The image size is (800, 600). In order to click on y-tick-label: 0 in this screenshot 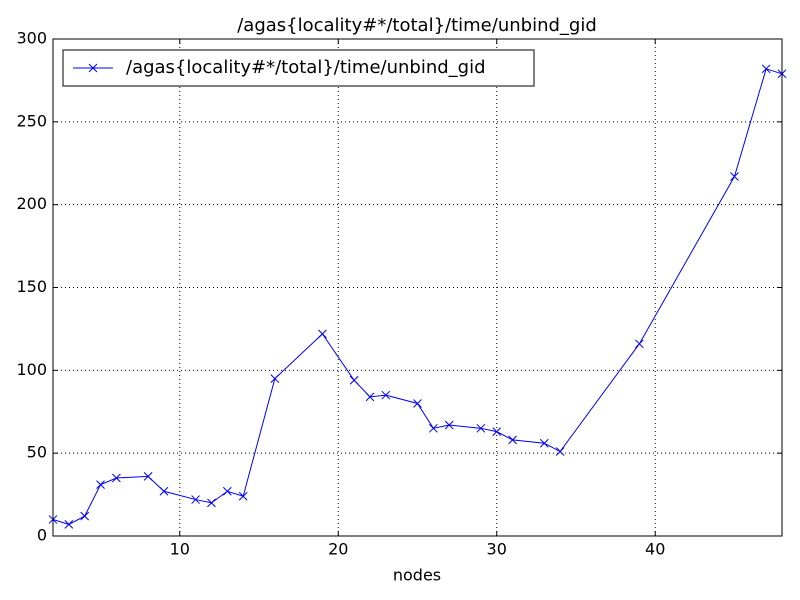, I will do `click(42, 535)`.